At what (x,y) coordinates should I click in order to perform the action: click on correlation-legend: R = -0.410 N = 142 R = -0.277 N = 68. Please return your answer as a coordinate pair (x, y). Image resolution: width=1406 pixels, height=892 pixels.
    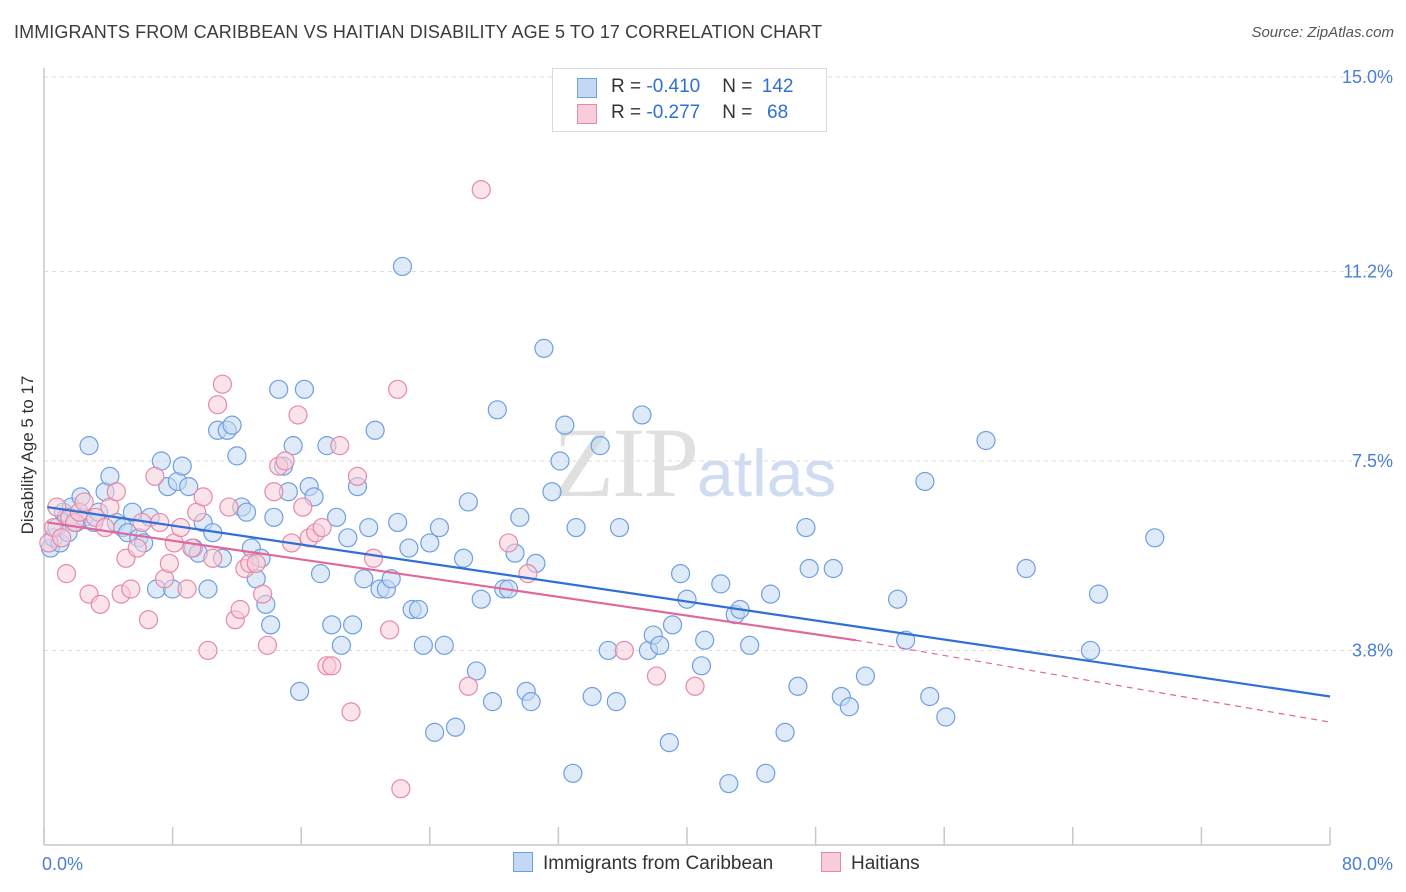
    Looking at the image, I should click on (689, 100).